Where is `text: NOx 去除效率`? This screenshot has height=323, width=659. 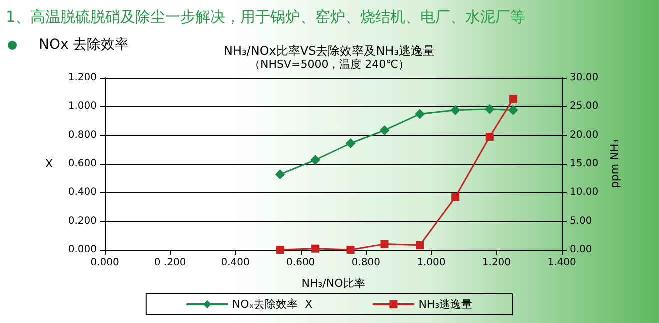 text: NOx 去除效率 is located at coordinates (84, 45).